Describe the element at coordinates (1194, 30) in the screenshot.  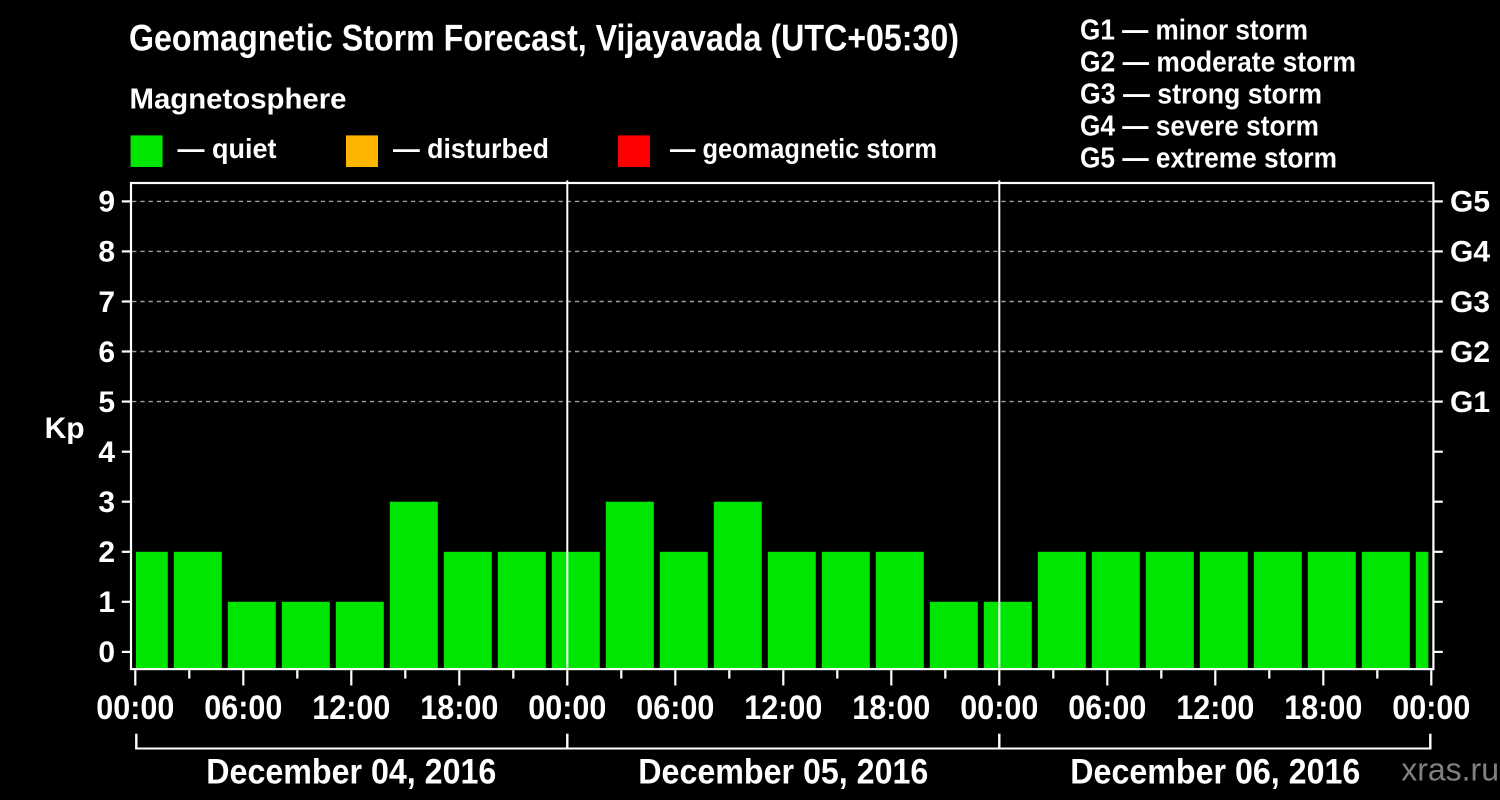
I see `svg-text: G1 — minor storm` at that location.